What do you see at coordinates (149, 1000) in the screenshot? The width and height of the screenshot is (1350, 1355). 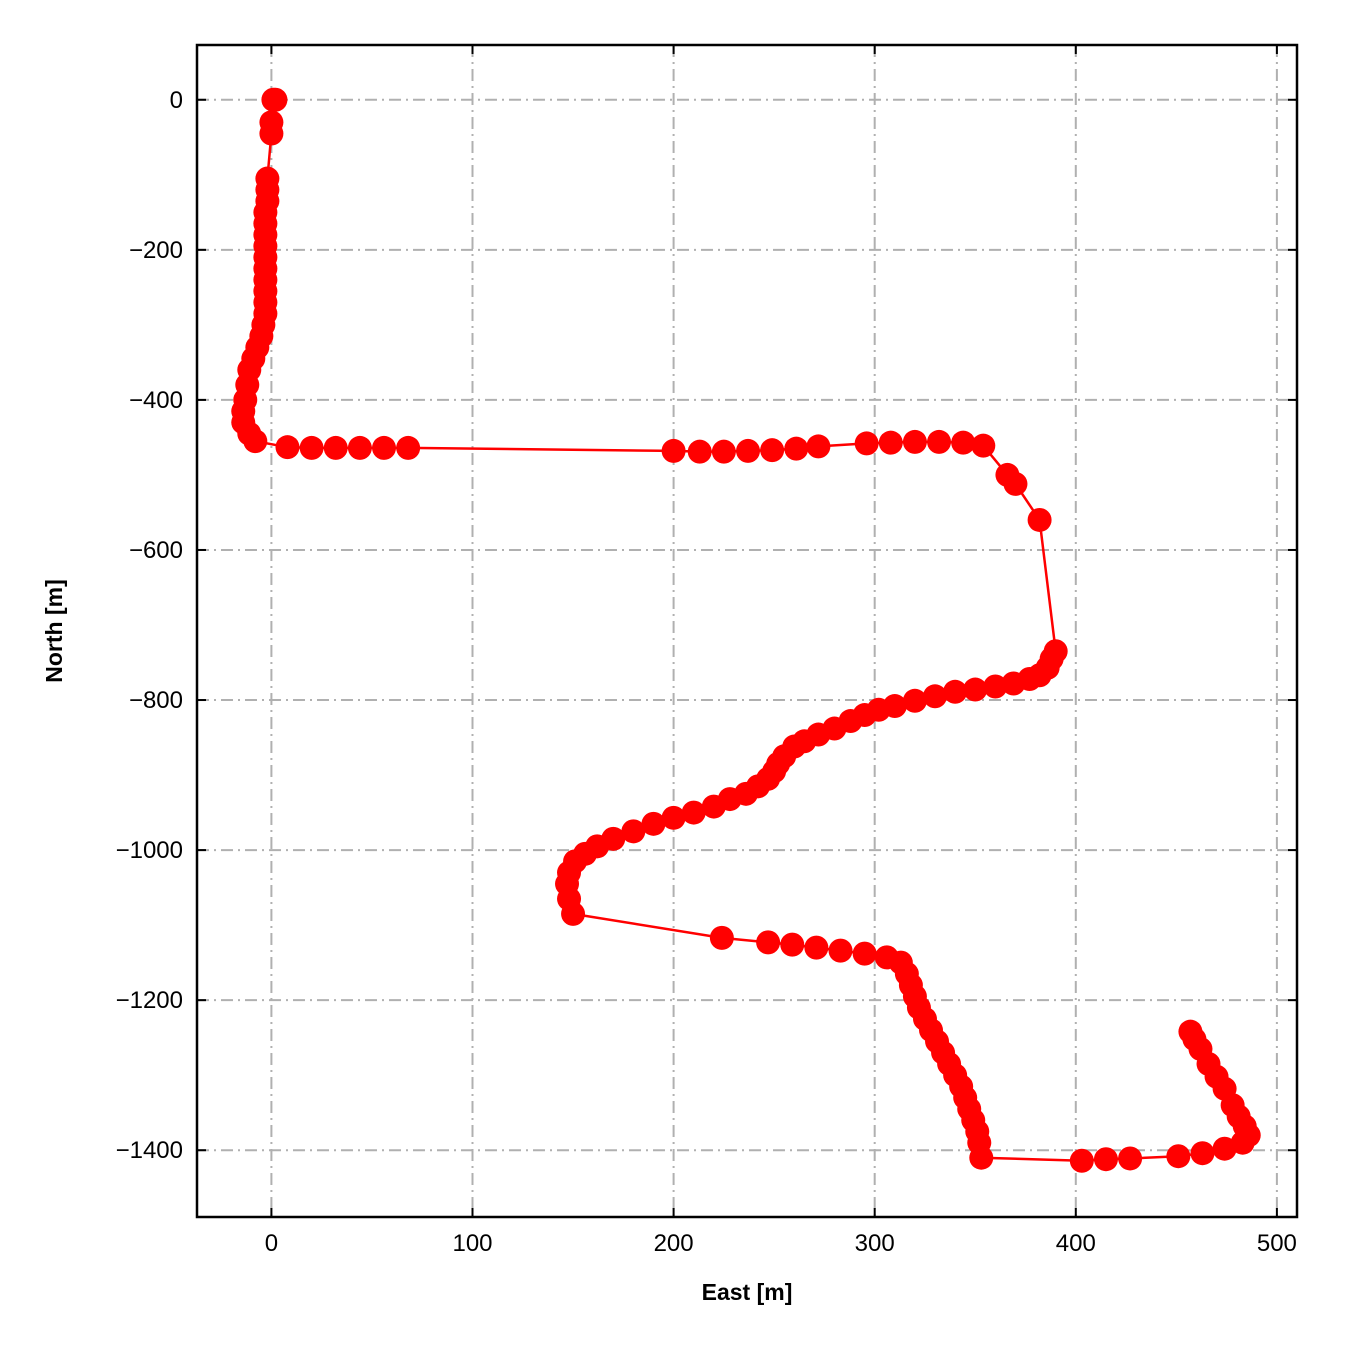 I see `y-tick-label: −1200` at bounding box center [149, 1000].